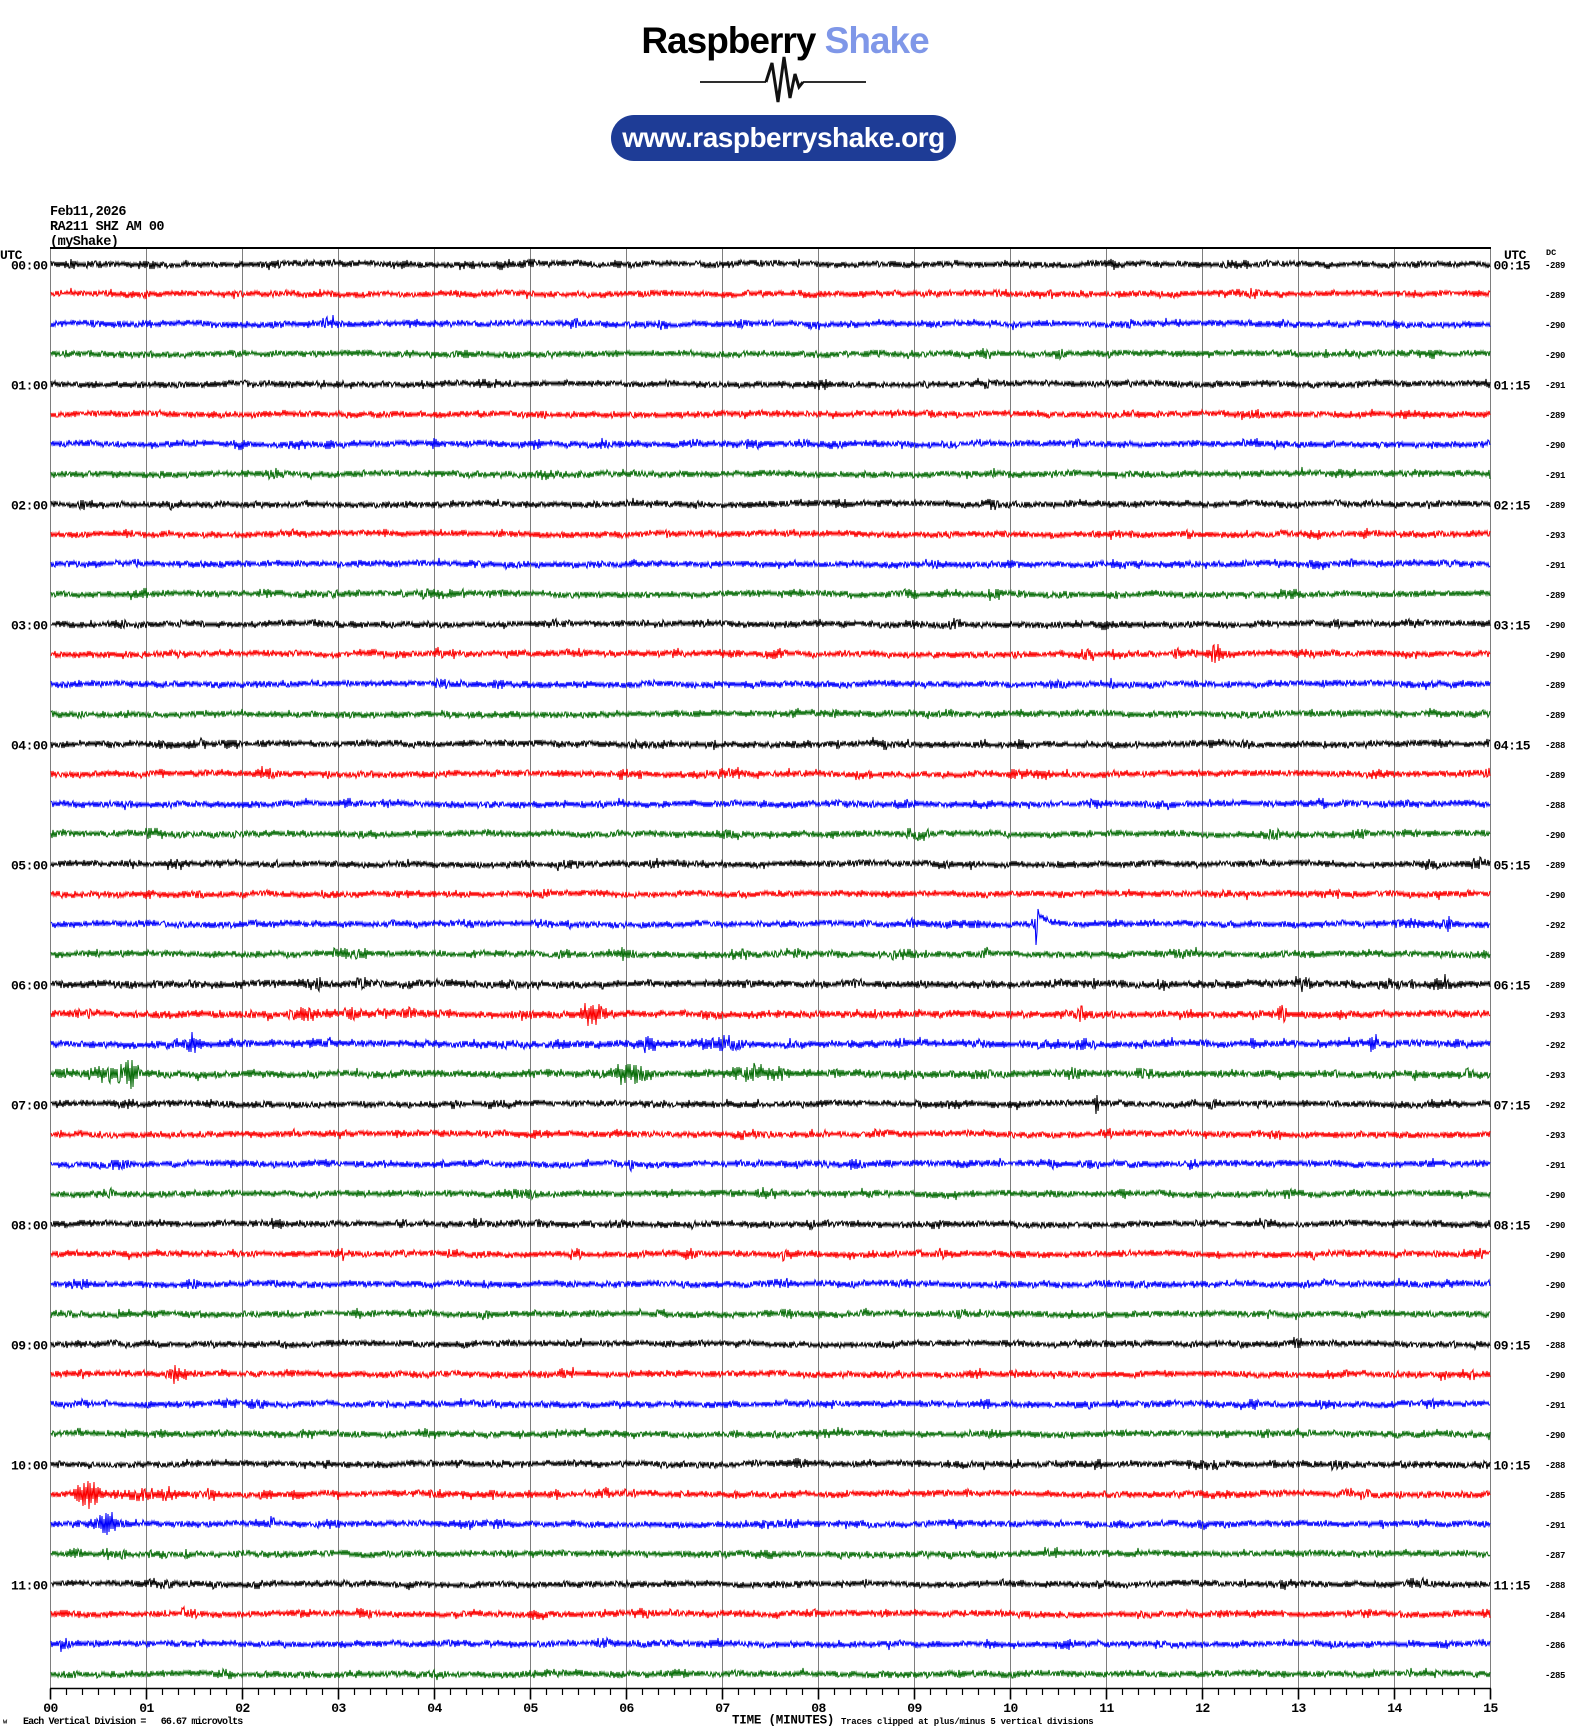 This screenshot has height=1732, width=1570. I want to click on svg-text: (myShake), so click(84, 242).